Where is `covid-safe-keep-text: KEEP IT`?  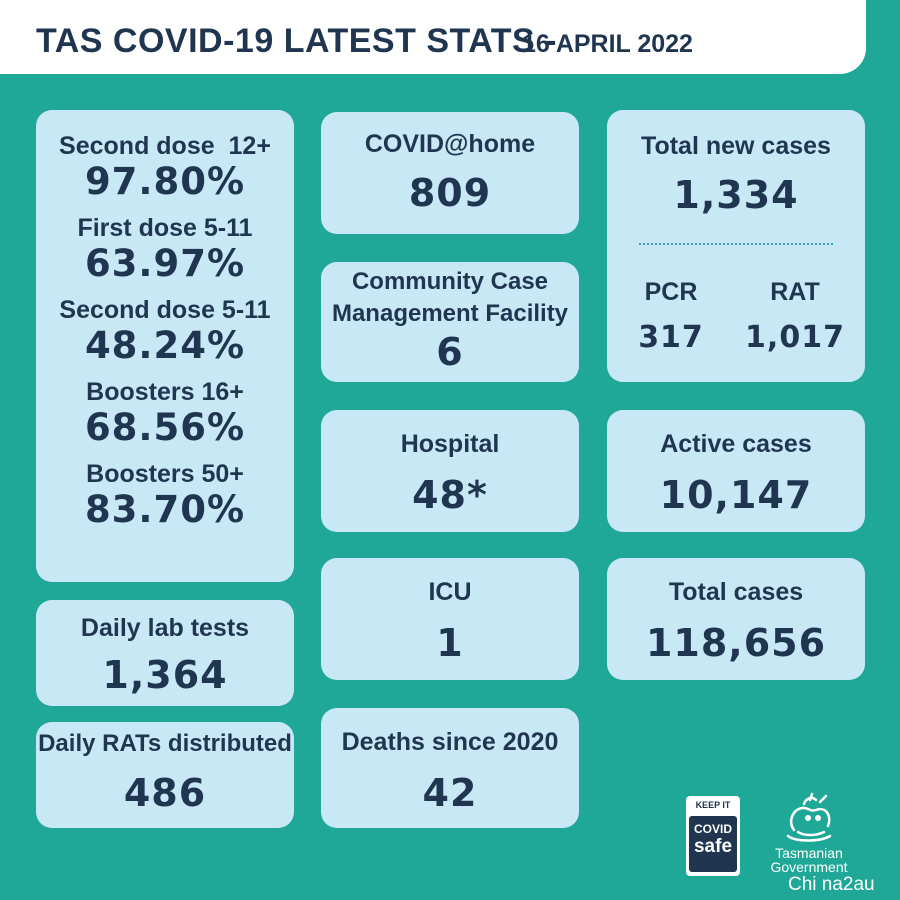 covid-safe-keep-text: KEEP IT is located at coordinates (713, 805).